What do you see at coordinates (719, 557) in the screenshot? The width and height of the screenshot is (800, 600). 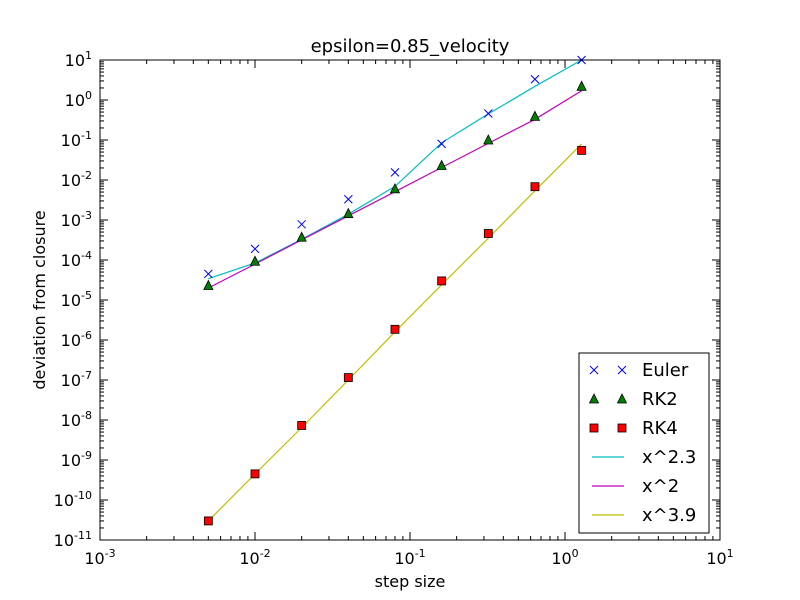 I see `x-tick-label: 10¹` at bounding box center [719, 557].